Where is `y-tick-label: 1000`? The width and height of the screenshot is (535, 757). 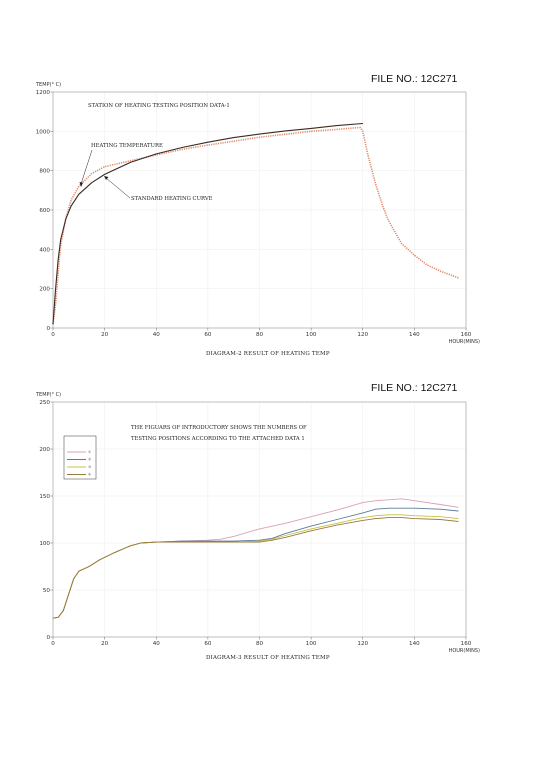
y-tick-label: 1000 is located at coordinates (43, 132).